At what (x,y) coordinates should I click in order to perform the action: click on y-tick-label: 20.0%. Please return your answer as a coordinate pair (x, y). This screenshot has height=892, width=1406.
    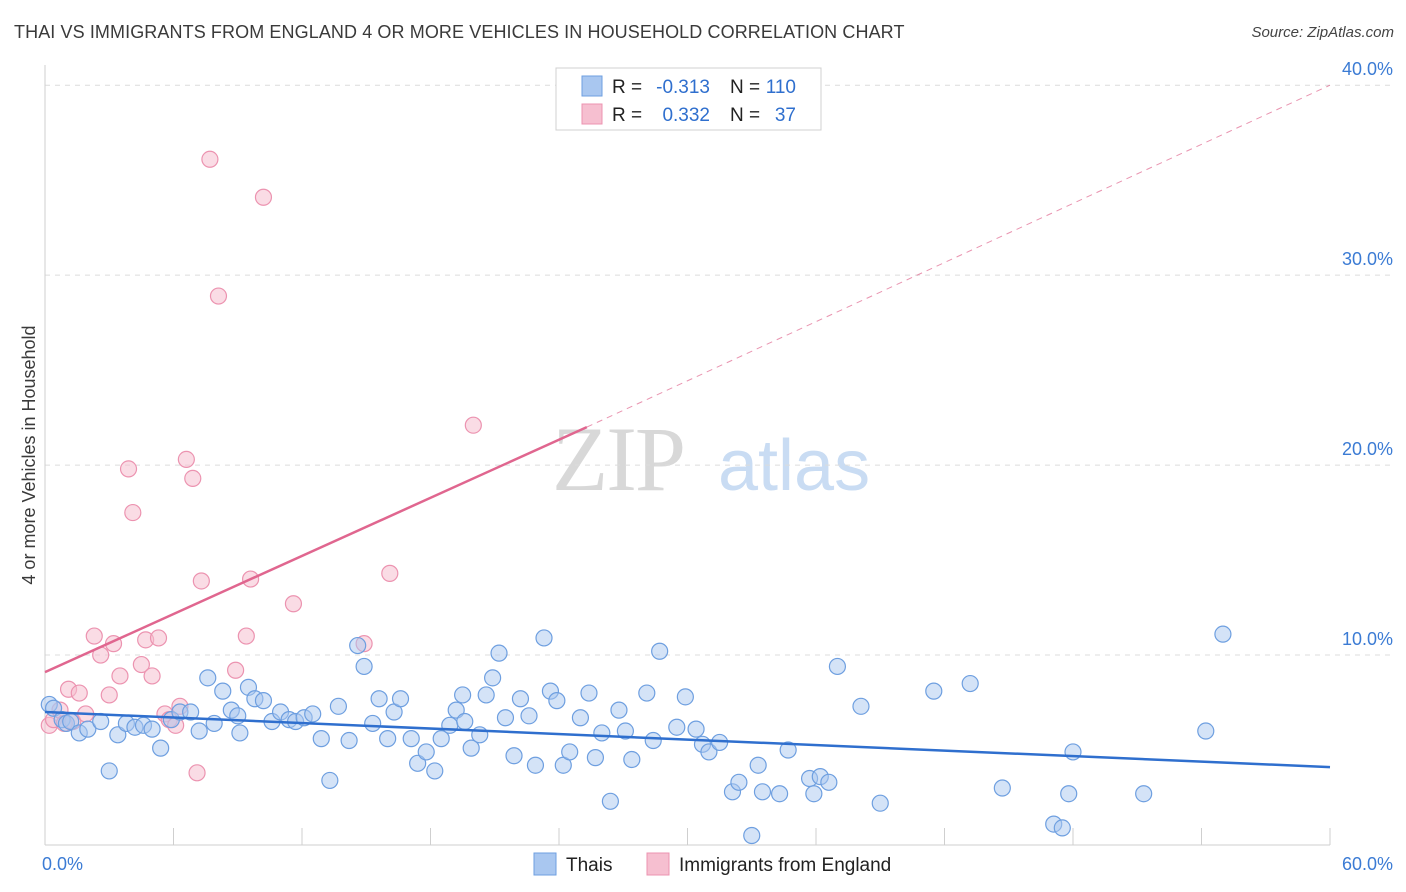
    Looking at the image, I should click on (1367, 449).